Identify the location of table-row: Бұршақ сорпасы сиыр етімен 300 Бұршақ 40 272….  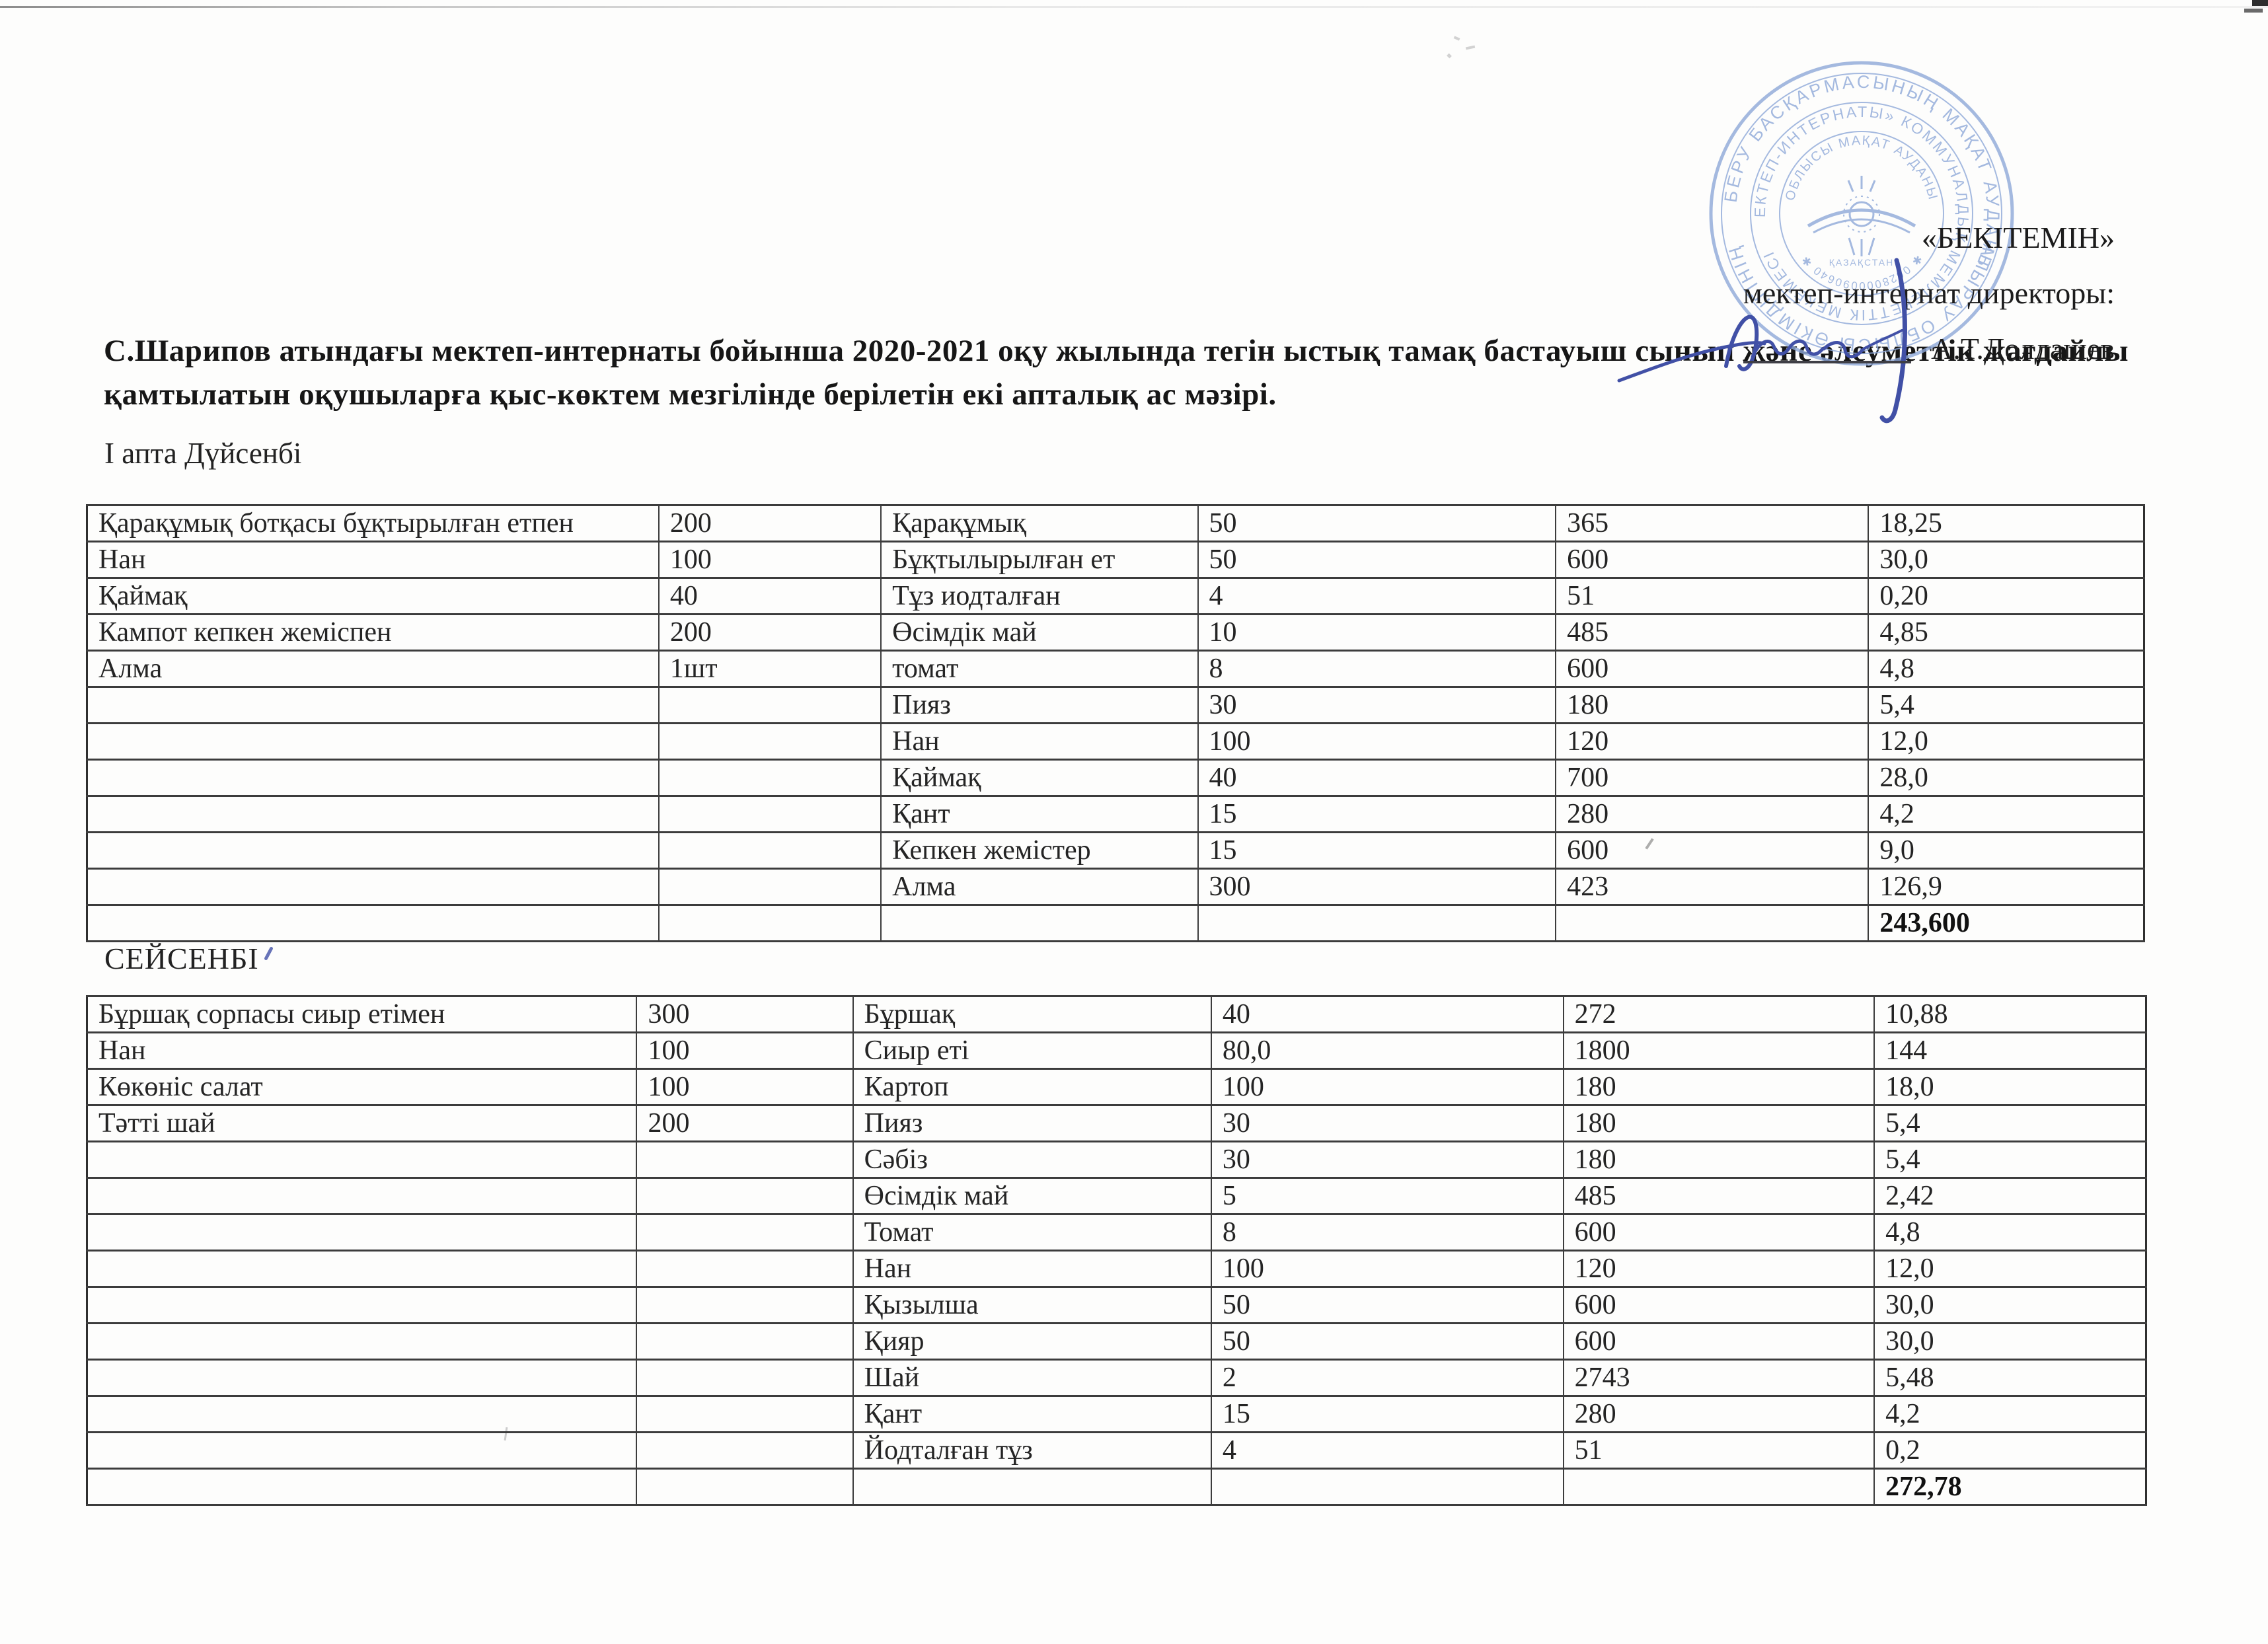
(1116, 1014).